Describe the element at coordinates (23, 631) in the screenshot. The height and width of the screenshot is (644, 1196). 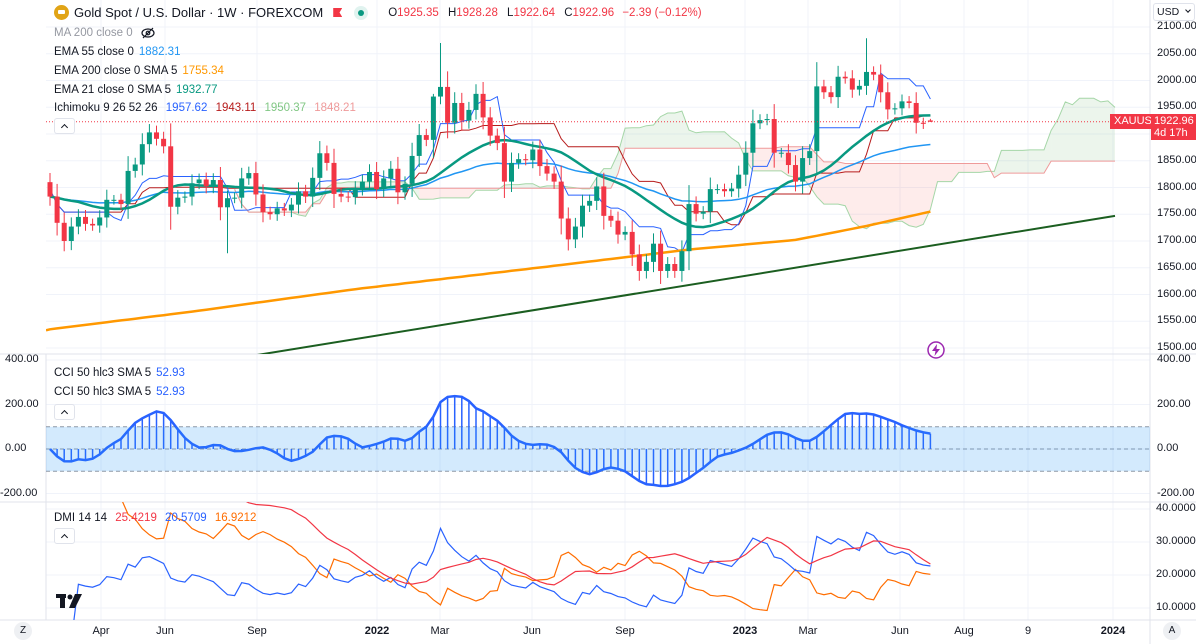
I see `timezone-button: Z` at that location.